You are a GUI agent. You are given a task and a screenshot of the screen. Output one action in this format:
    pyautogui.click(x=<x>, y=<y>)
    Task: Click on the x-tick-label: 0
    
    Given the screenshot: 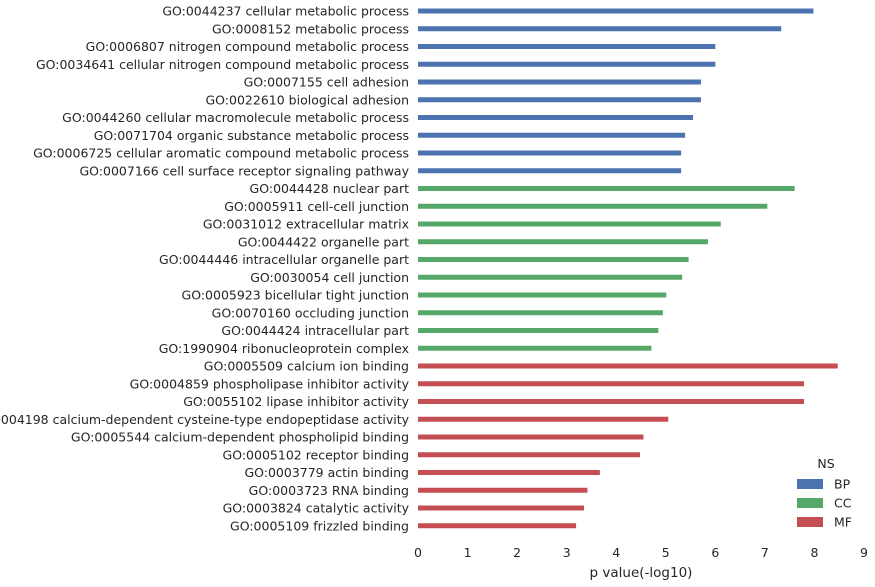 What is the action you would take?
    pyautogui.click(x=418, y=552)
    